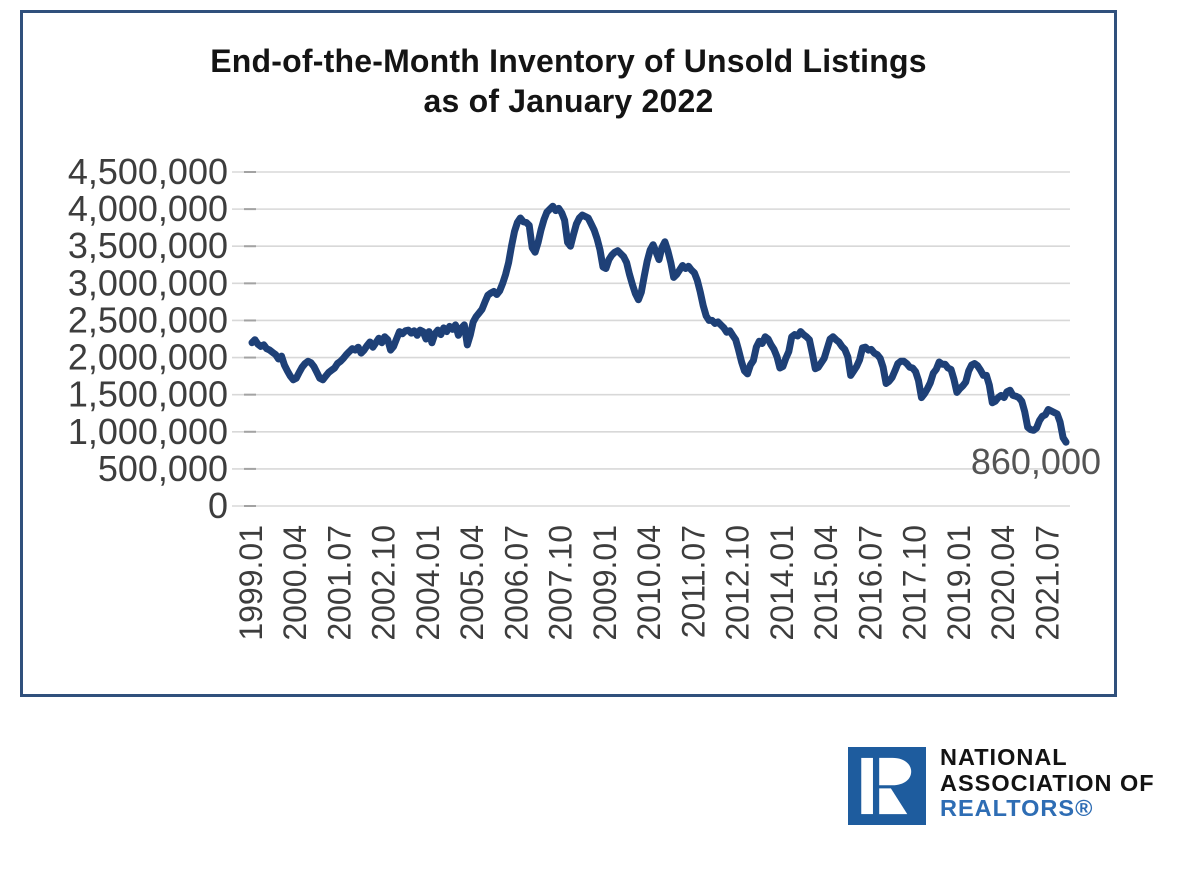 The width and height of the screenshot is (1190, 888). What do you see at coordinates (1036, 461) in the screenshot?
I see `last-value-label: 860,000` at bounding box center [1036, 461].